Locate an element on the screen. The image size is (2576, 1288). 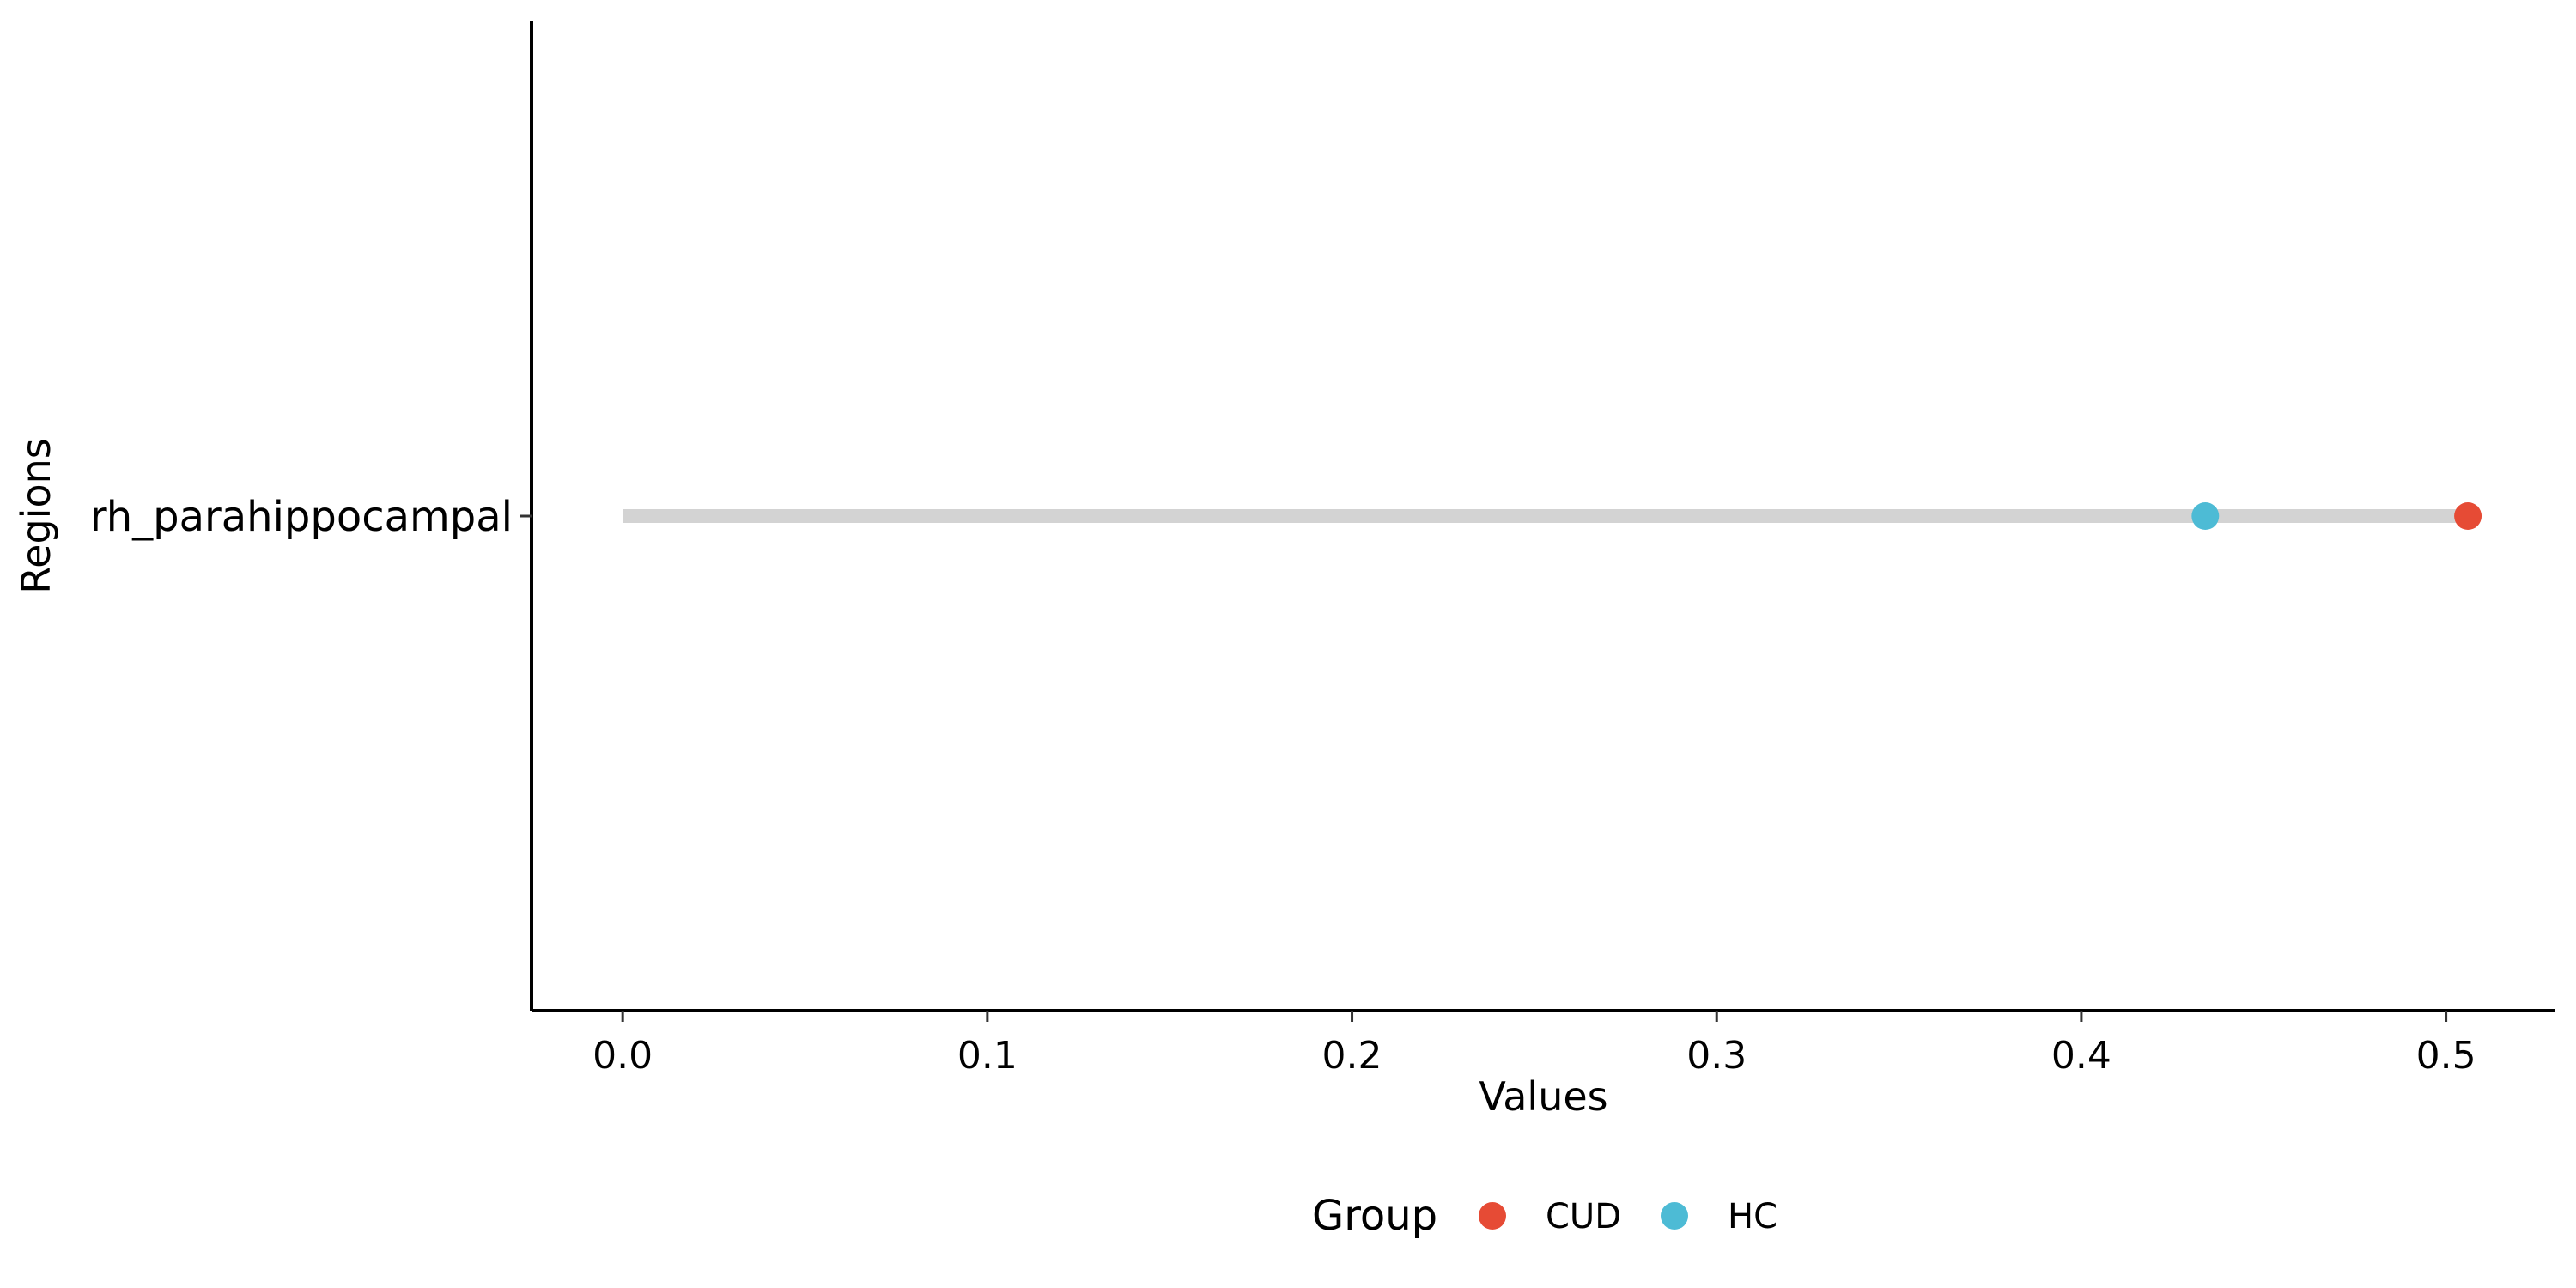
y-category-label: rh_parahippocampal is located at coordinates (301, 517).